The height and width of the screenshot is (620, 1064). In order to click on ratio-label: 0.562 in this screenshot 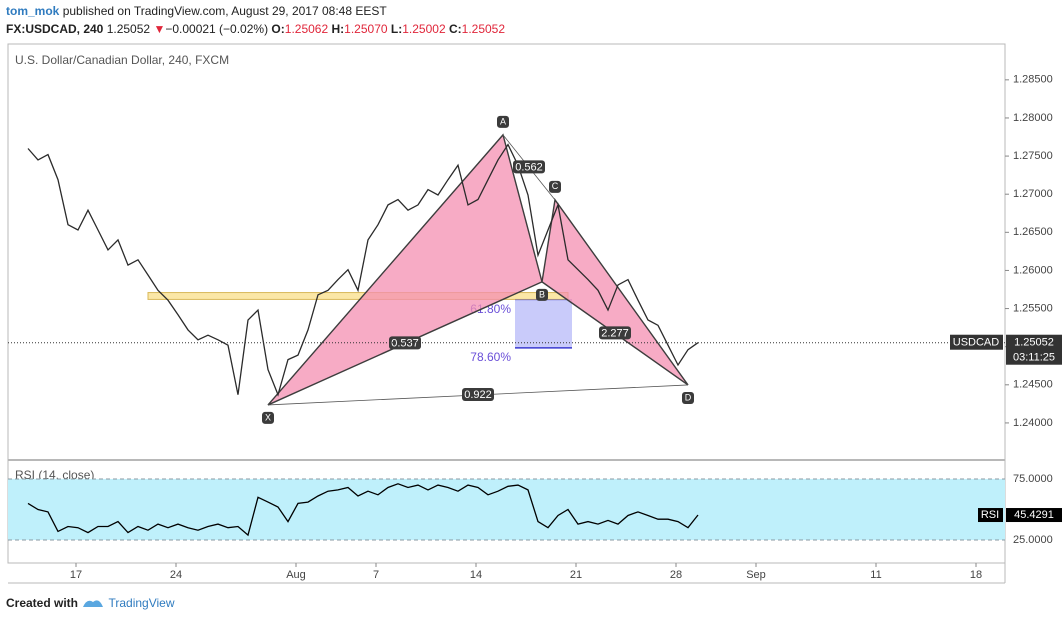, I will do `click(529, 167)`.